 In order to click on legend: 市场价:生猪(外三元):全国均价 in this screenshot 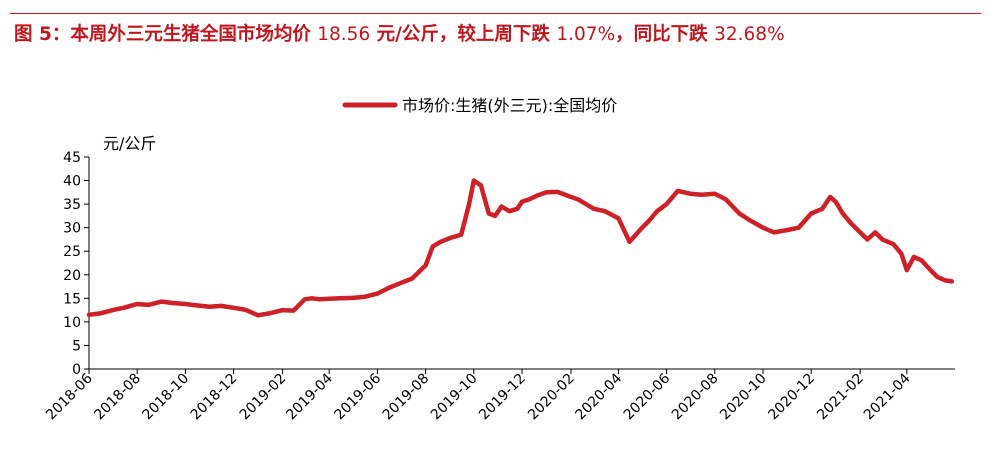, I will do `click(479, 105)`.